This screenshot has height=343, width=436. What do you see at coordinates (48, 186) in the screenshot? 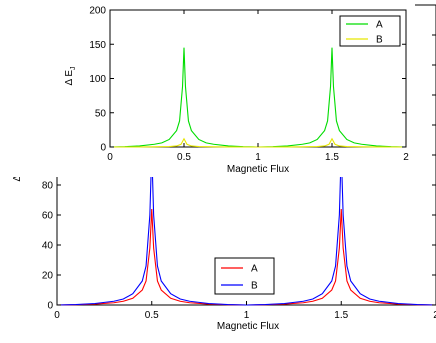
I see `main-y-tick-label: 80` at bounding box center [48, 186].